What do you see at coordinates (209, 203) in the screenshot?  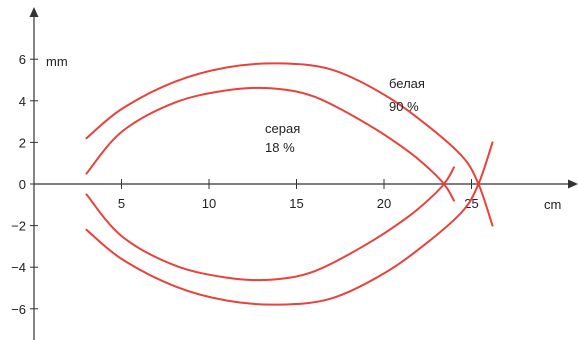 I see `x-tick-label: 10` at bounding box center [209, 203].